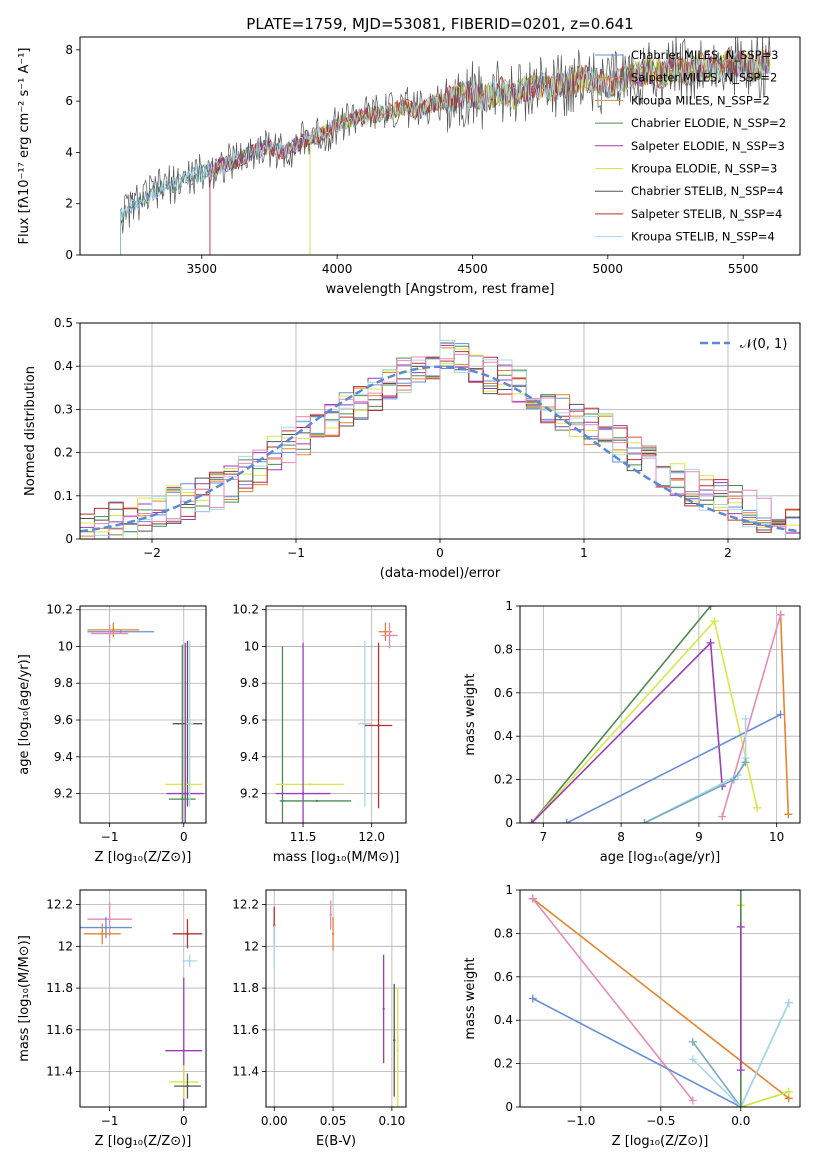 The image size is (819, 1170). What do you see at coordinates (63, 323) in the screenshot?
I see `y-tick-label: 0.5` at bounding box center [63, 323].